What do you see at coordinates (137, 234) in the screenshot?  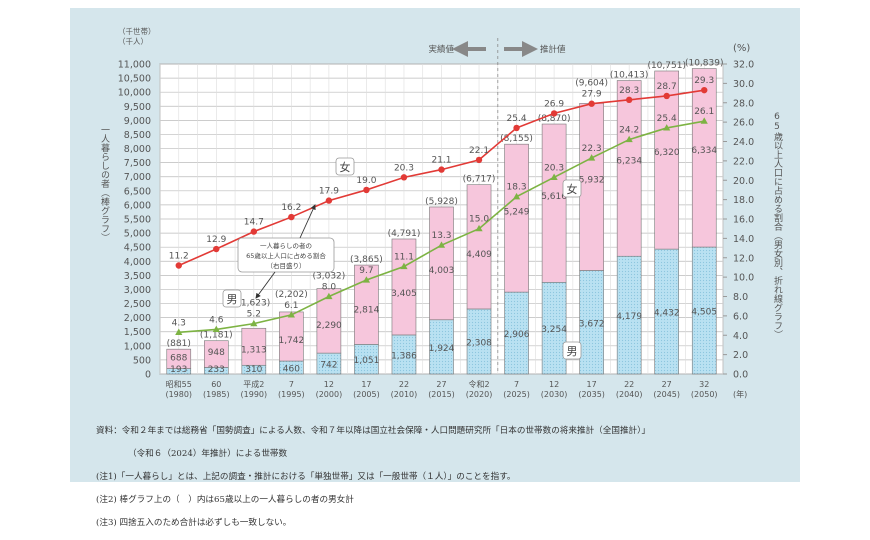 I see `left-tick-label: 5,000` at bounding box center [137, 234].